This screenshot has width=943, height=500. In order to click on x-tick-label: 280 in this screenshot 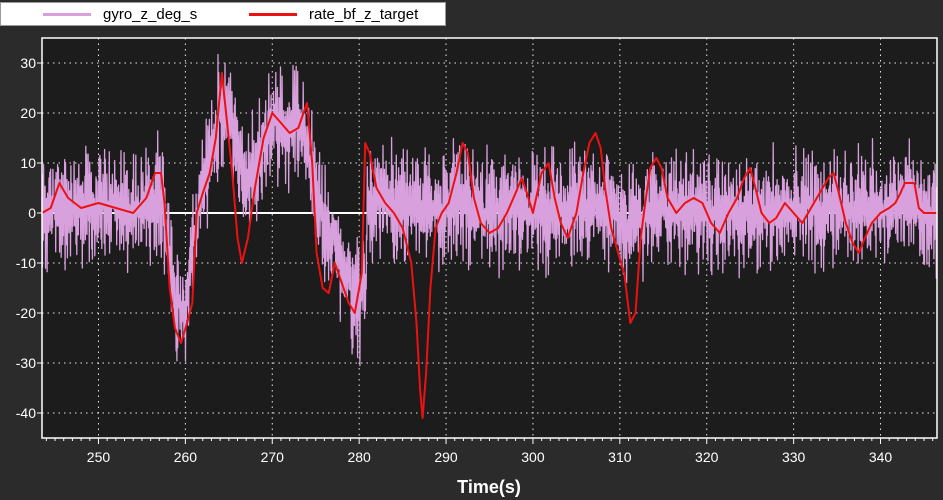, I will do `click(359, 457)`.